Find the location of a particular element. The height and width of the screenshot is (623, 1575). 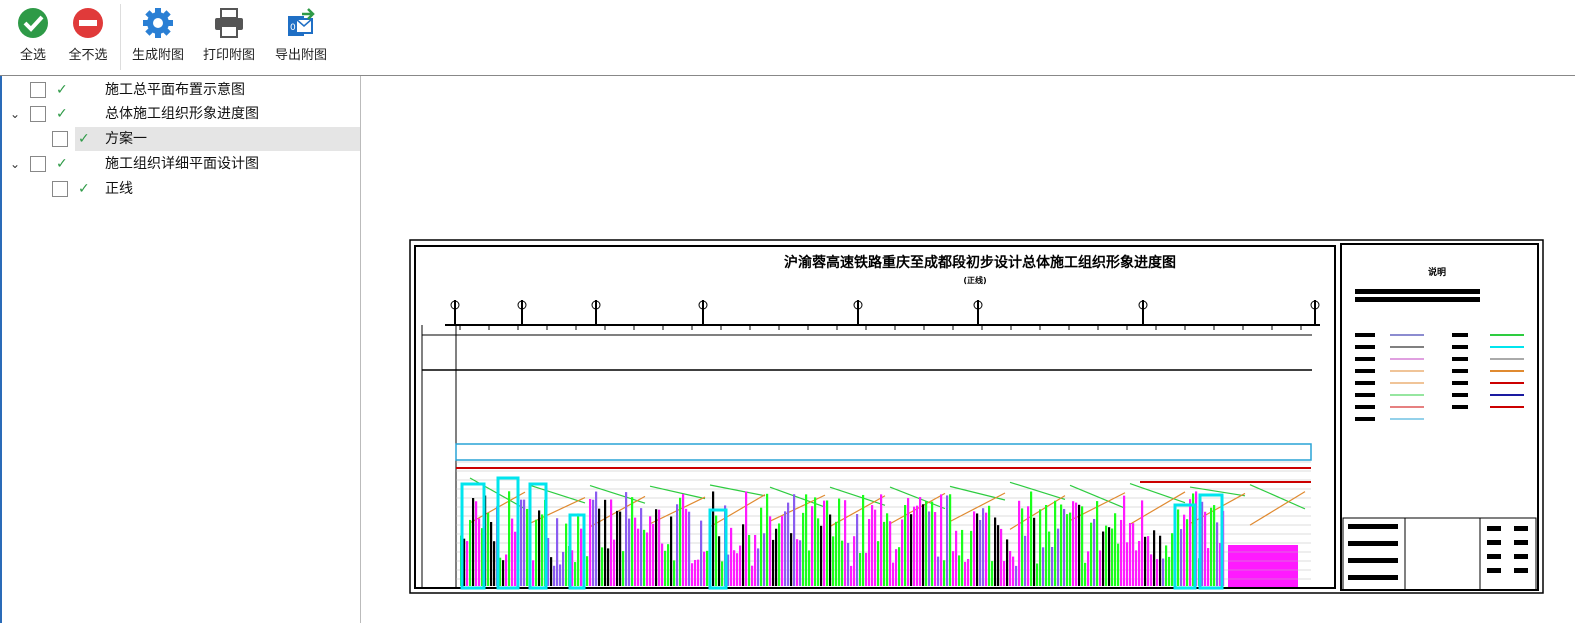

tree-item: ✓ 正线 is located at coordinates (181, 189).